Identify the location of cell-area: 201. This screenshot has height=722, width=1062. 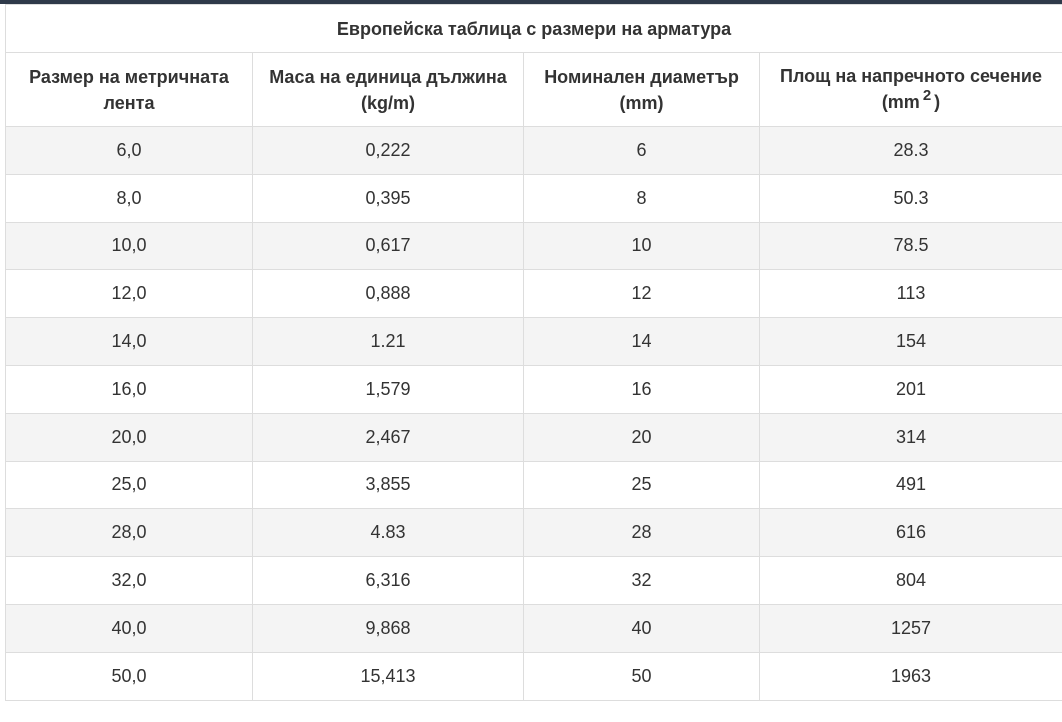
(910, 389).